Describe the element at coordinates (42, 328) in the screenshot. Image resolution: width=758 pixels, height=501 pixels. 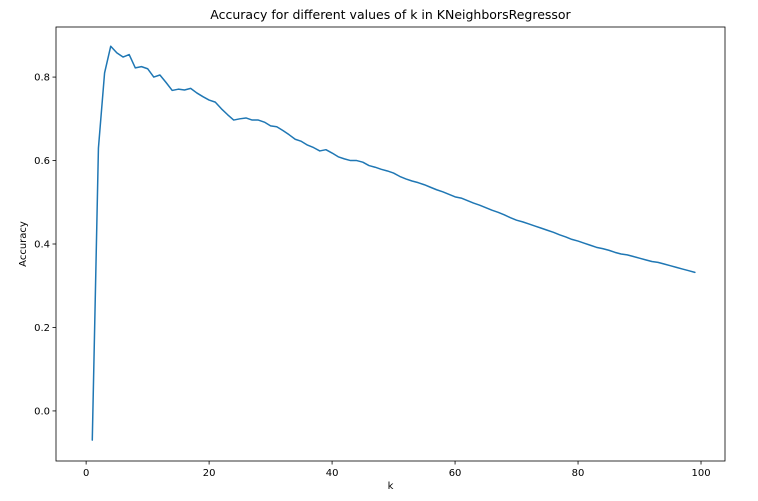
I see `y-tick-label: 0.2` at that location.